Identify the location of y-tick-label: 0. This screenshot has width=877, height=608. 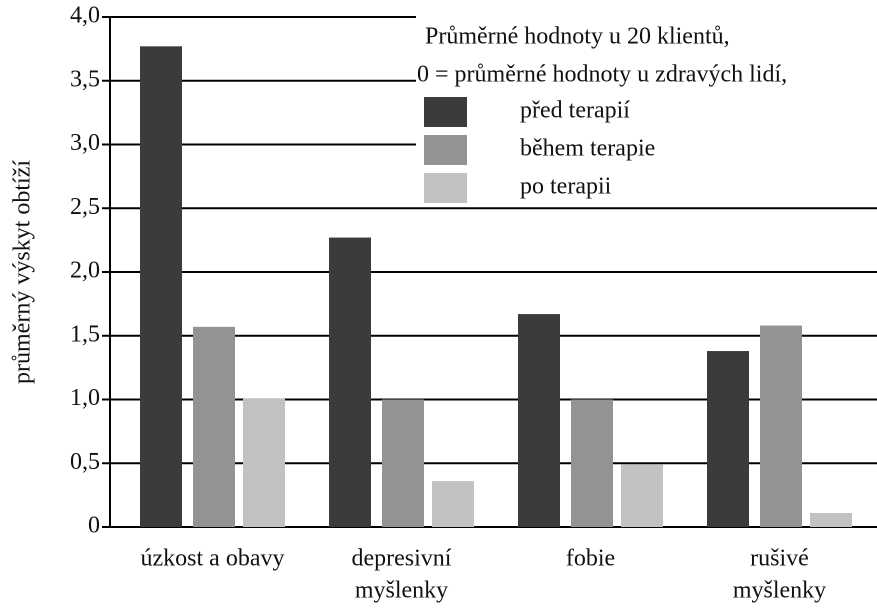
(94, 526).